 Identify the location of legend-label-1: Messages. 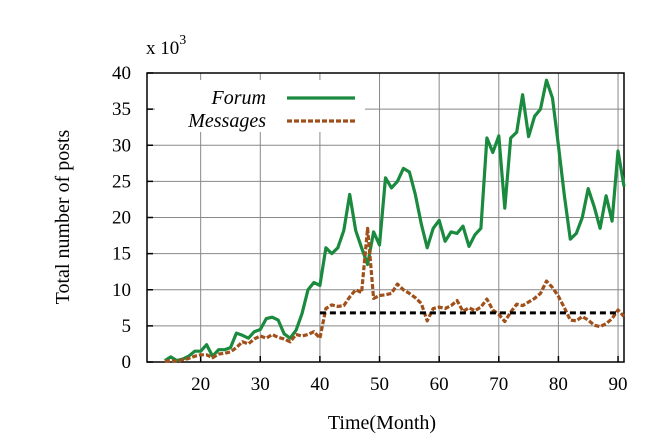
(226, 121).